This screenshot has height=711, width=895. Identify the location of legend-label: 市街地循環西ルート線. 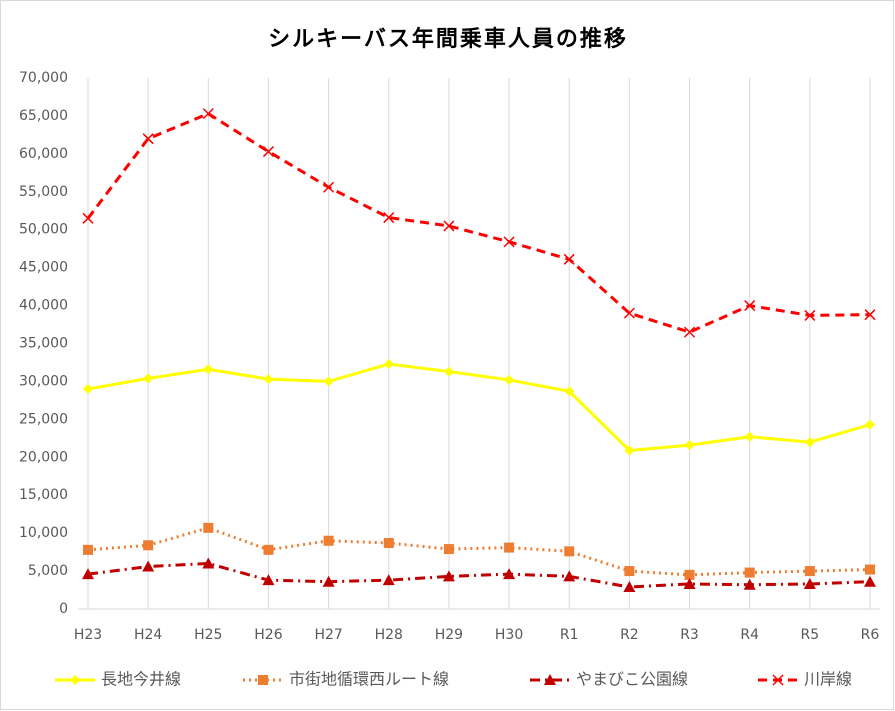
(369, 679).